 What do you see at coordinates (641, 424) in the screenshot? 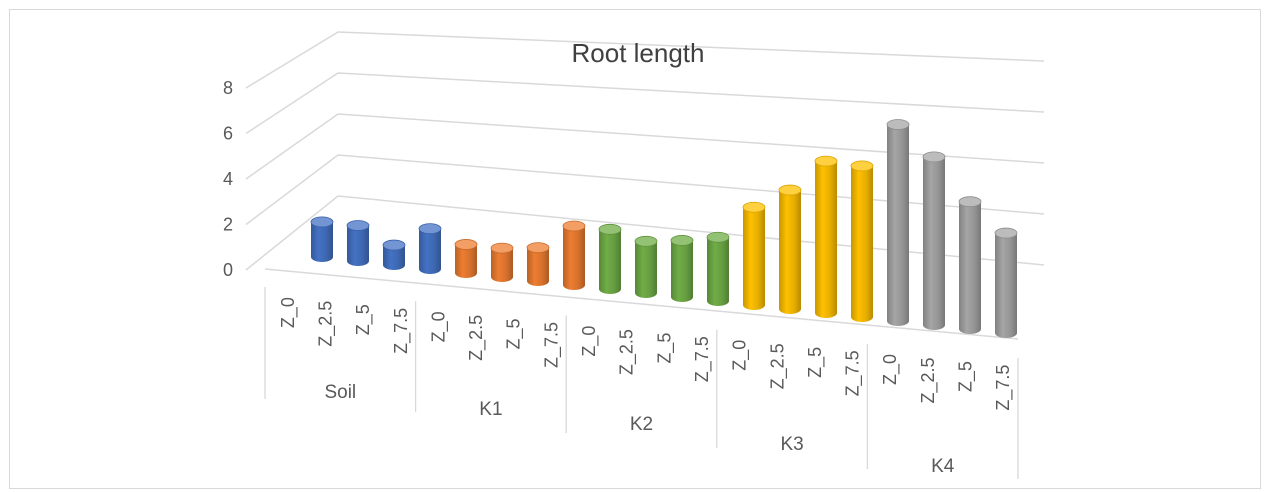
I see `group-label: K2` at bounding box center [641, 424].